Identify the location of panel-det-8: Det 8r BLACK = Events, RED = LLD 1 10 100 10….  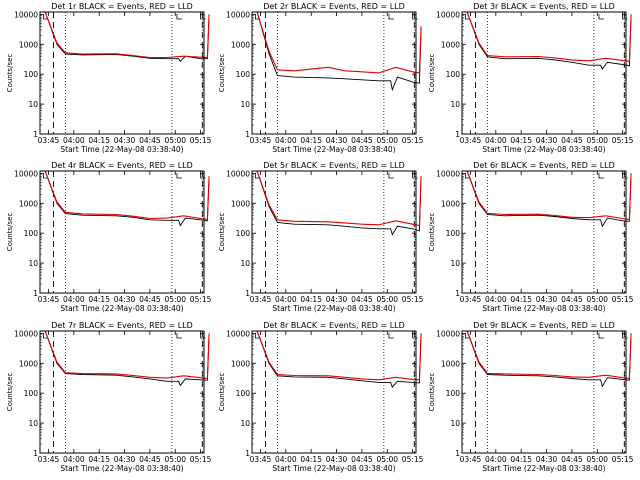
(321, 397).